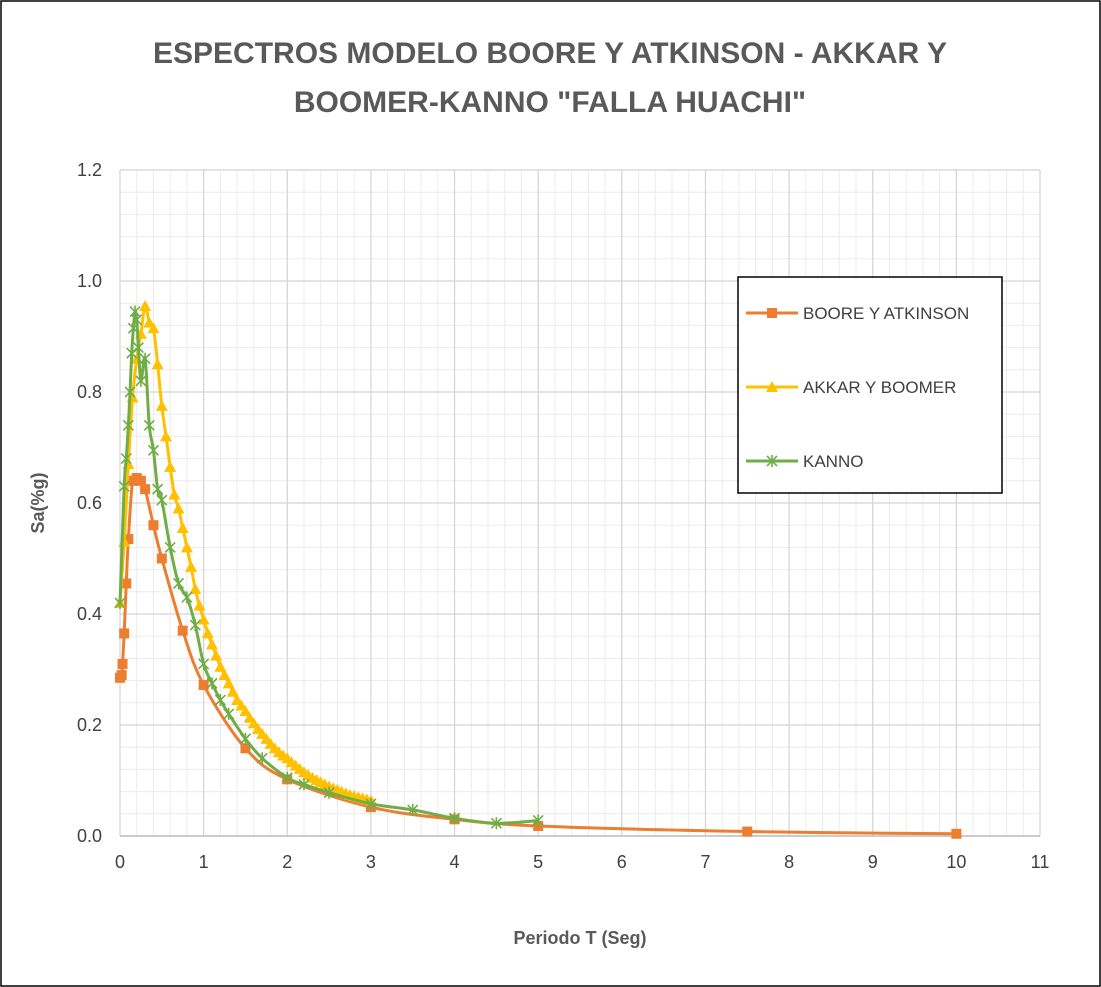 Image resolution: width=1101 pixels, height=987 pixels. Describe the element at coordinates (879, 387) in the screenshot. I see `legend-label: AKKAR Y BOOMER` at that location.